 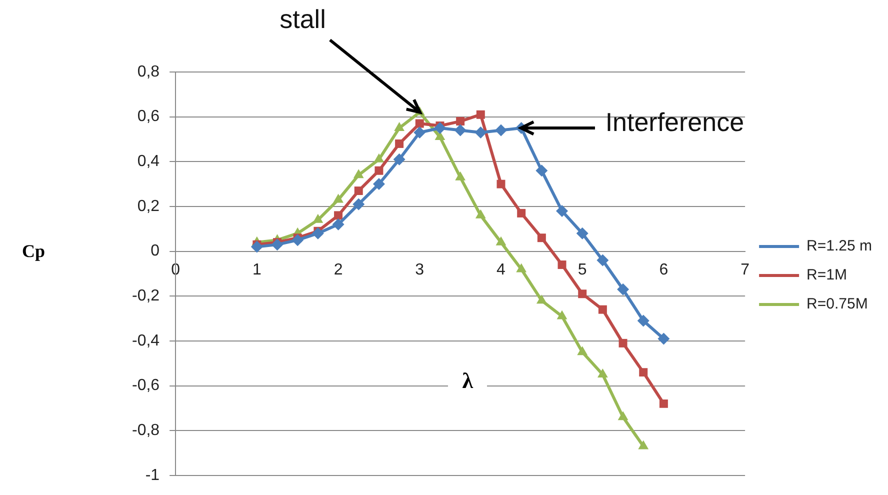 What do you see at coordinates (468, 381) in the screenshot?
I see `x-axis-title: λ` at bounding box center [468, 381].